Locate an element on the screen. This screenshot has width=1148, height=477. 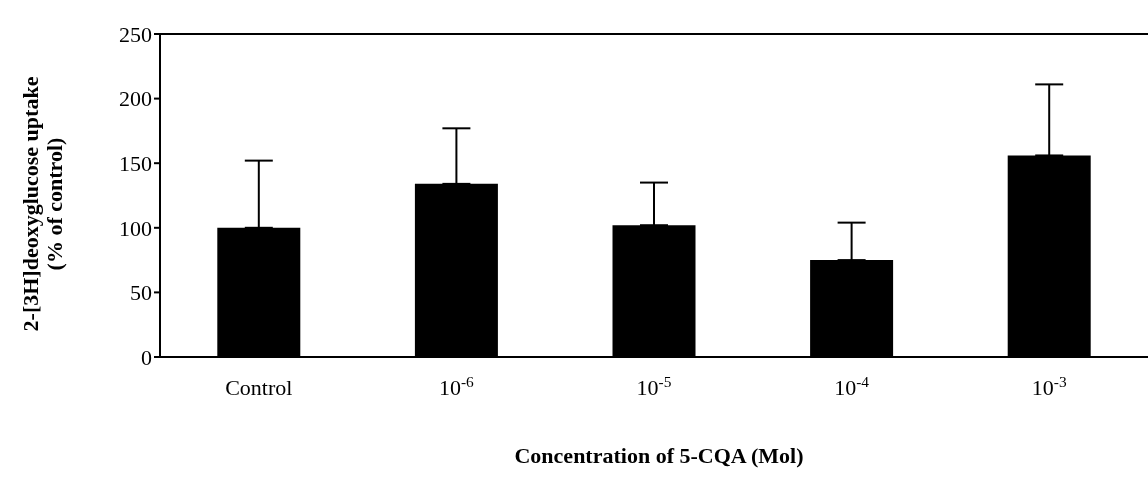
x-tick-label: Control is located at coordinates (259, 387).